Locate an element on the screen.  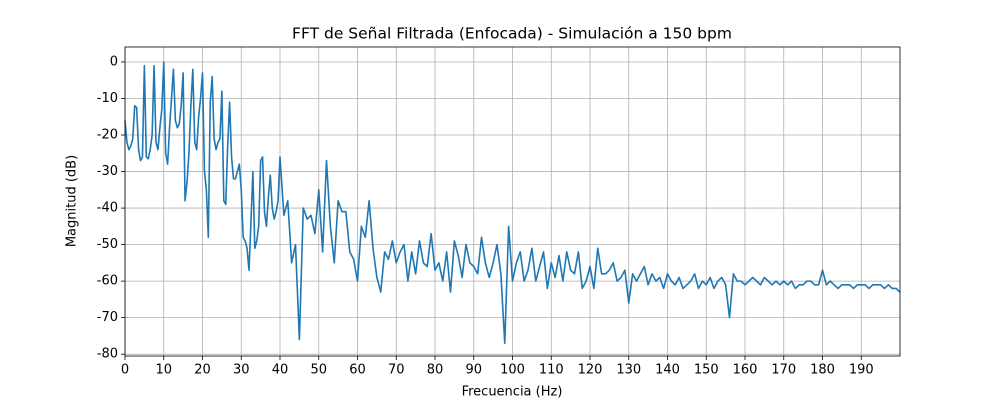
x-tick-label: 30 is located at coordinates (241, 370).